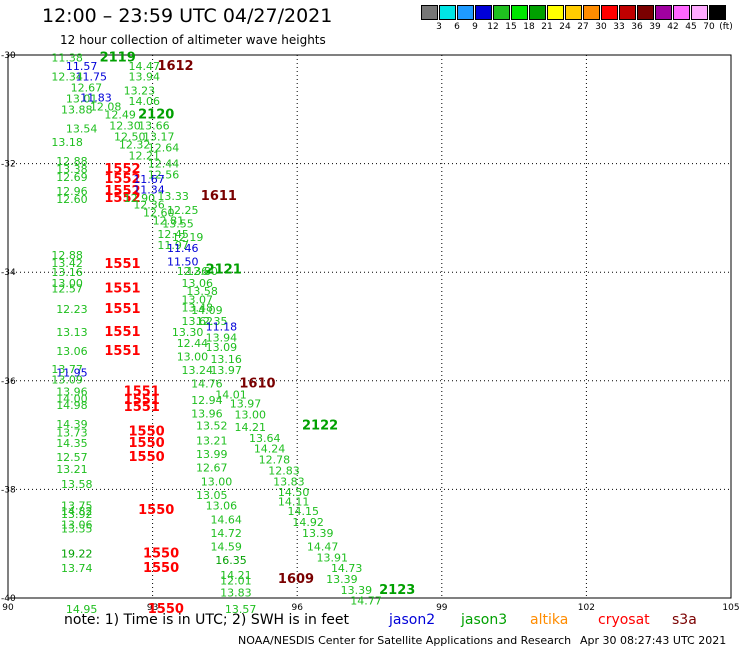  Describe the element at coordinates (475, 27) in the screenshot. I see `legend-label: 9` at that location.